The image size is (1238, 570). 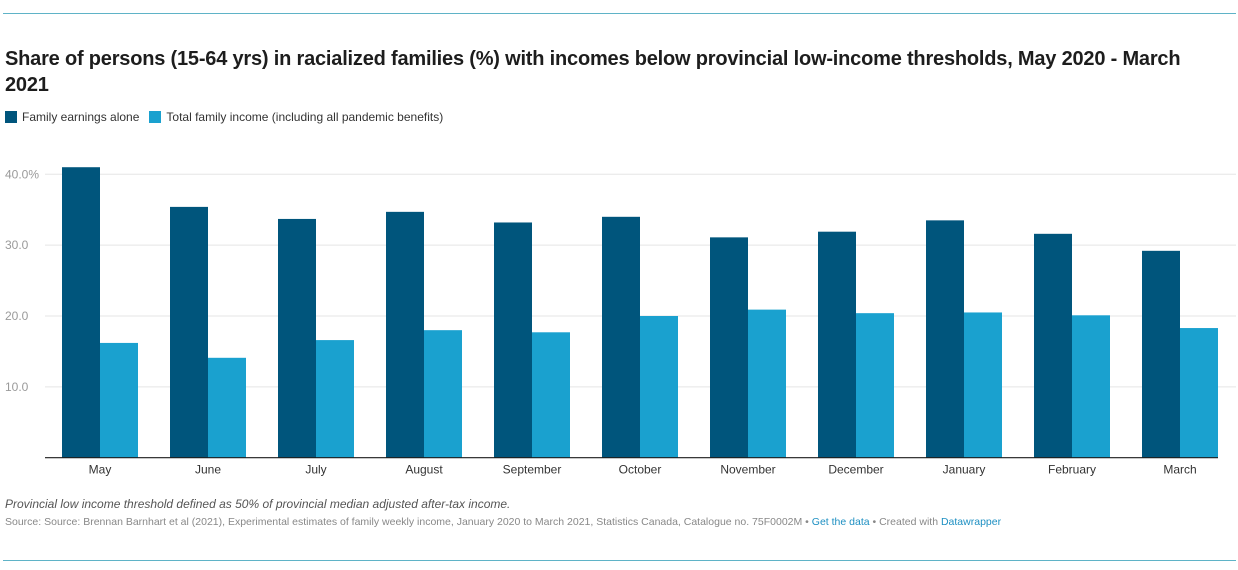 I want to click on legend-item-earnings: Family earnings alone, so click(x=72, y=117).